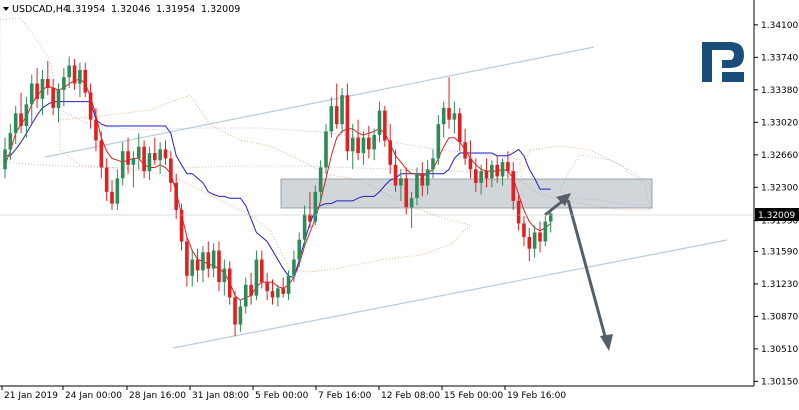 The image size is (799, 410). I want to click on current-price-box, so click(777, 214).